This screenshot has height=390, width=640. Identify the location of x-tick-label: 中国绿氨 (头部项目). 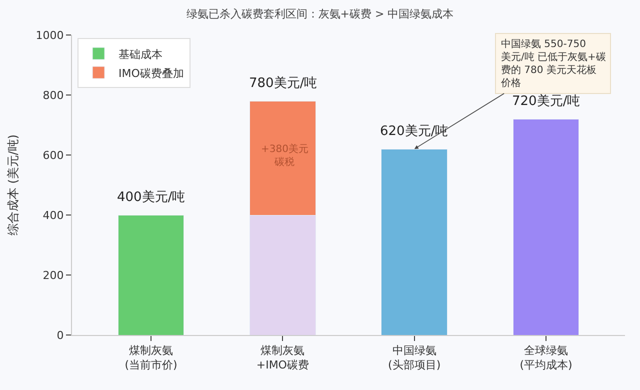
(414, 358).